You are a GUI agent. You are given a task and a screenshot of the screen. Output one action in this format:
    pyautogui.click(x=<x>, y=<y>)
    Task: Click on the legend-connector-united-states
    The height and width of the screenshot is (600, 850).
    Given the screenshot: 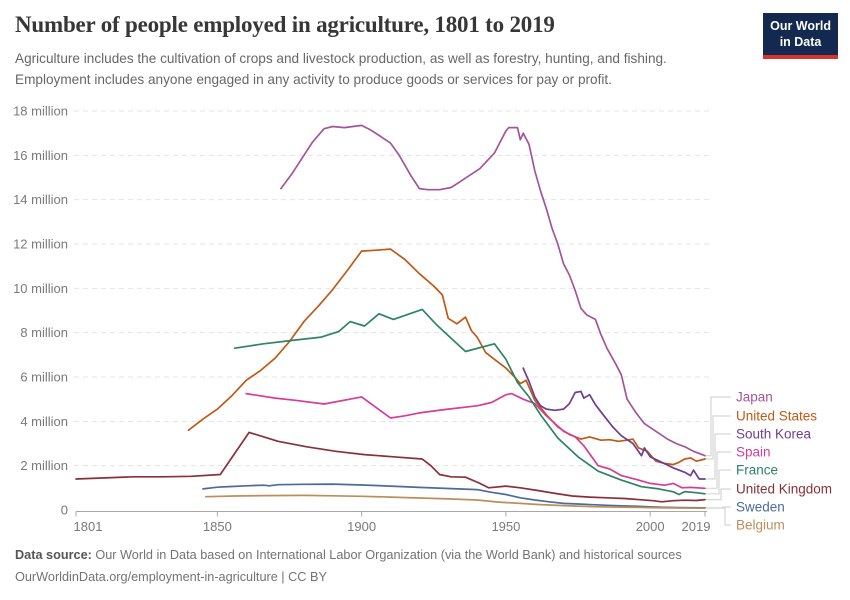 What is the action you would take?
    pyautogui.click(x=718, y=437)
    